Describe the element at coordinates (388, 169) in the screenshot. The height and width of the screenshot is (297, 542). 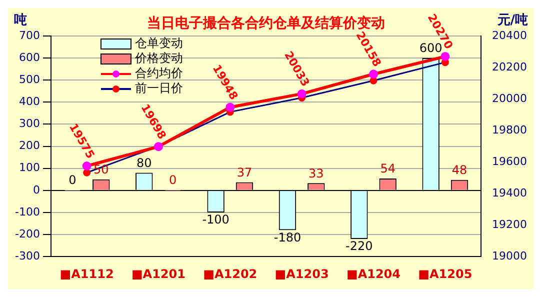
I see `data-label: 54` at that location.